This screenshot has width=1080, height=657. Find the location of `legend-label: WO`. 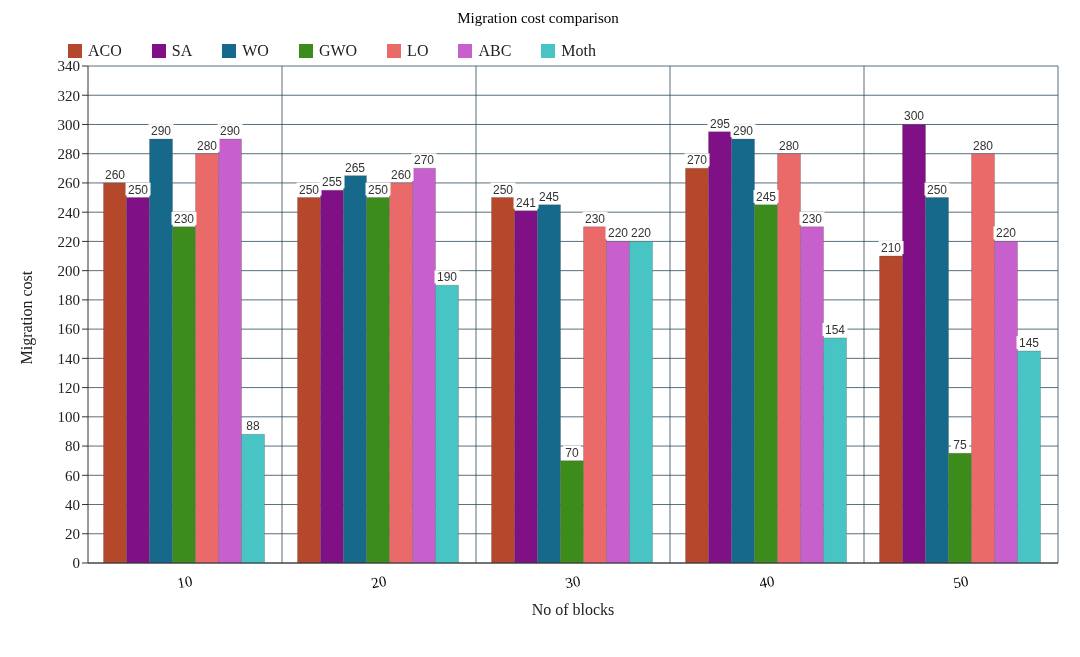

legend-label: WO is located at coordinates (255, 51).